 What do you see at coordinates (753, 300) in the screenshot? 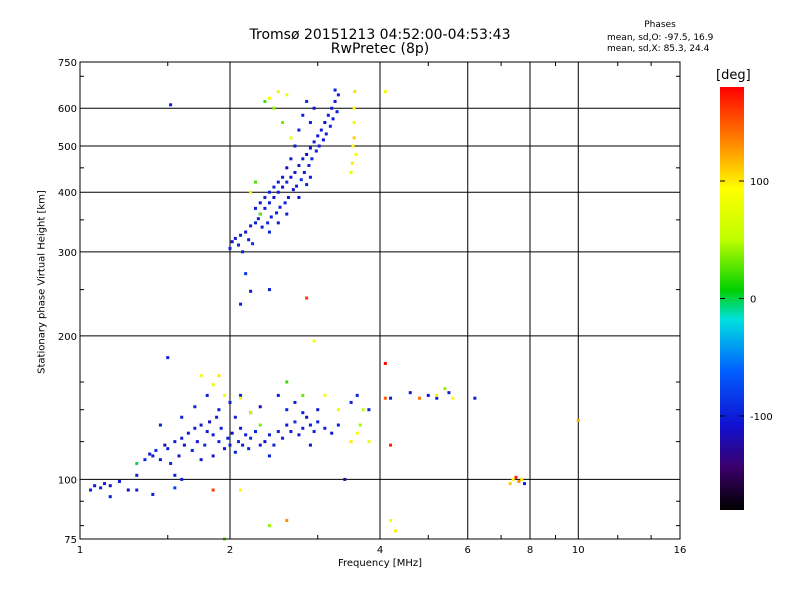
I see `colorbar-tick-label: 0` at bounding box center [753, 300].